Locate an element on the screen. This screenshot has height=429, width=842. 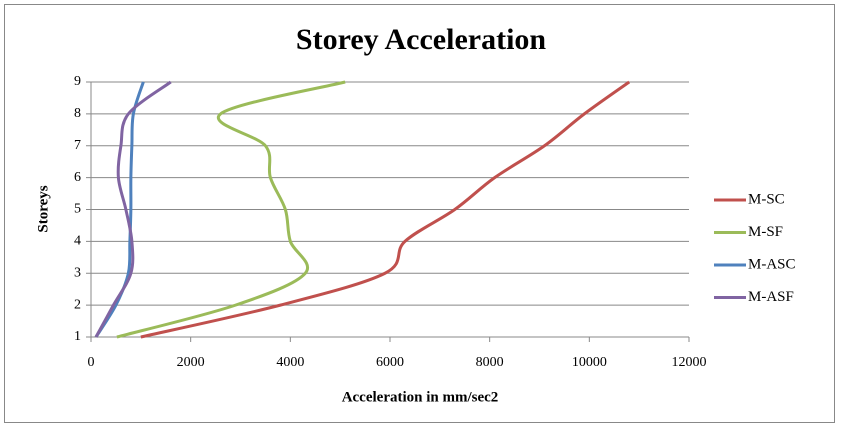
x-tick-label: 10000 is located at coordinates (589, 362).